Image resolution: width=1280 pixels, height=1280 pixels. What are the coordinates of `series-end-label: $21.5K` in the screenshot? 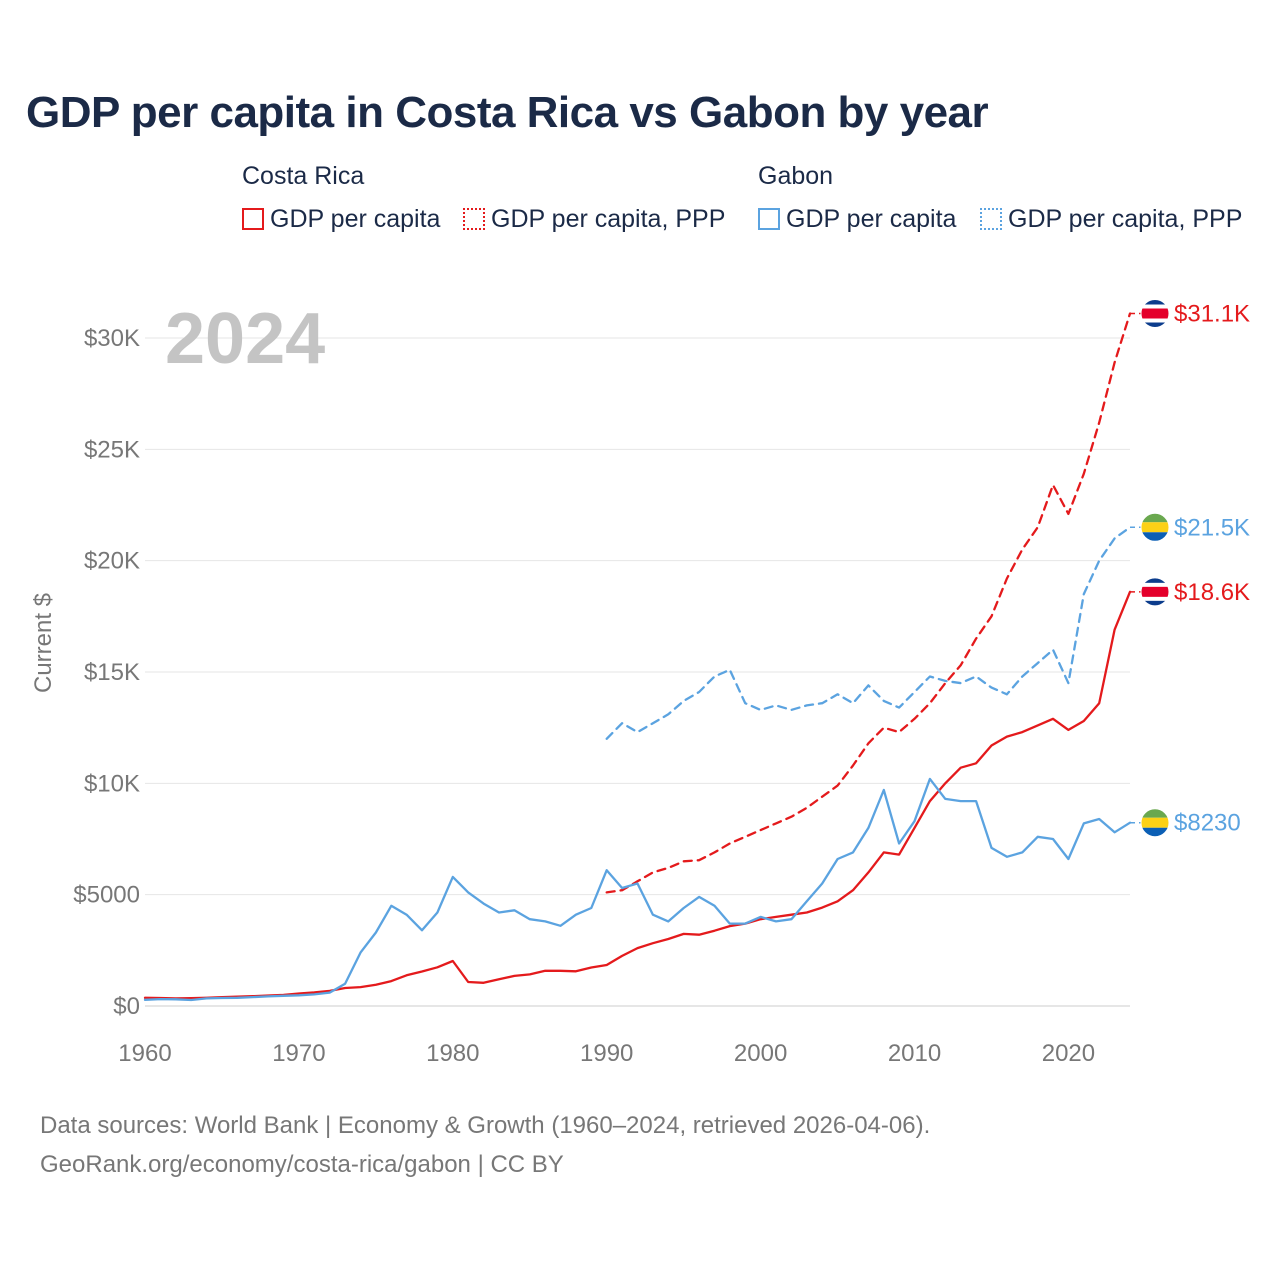 It's located at (1212, 527).